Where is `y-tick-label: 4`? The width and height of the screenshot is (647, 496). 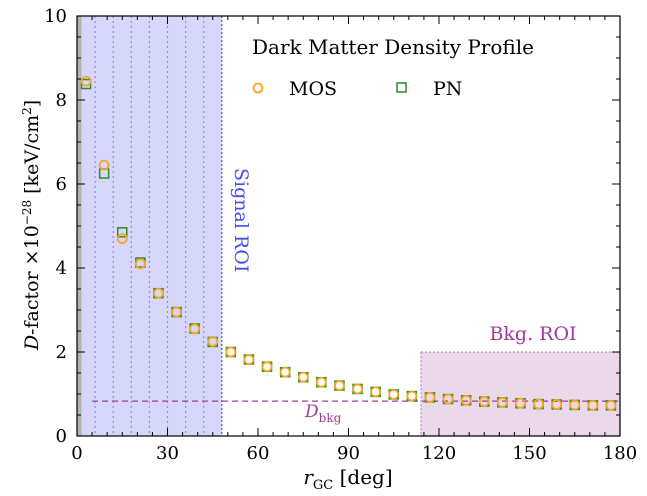
y-tick-label: 4 is located at coordinates (61, 268).